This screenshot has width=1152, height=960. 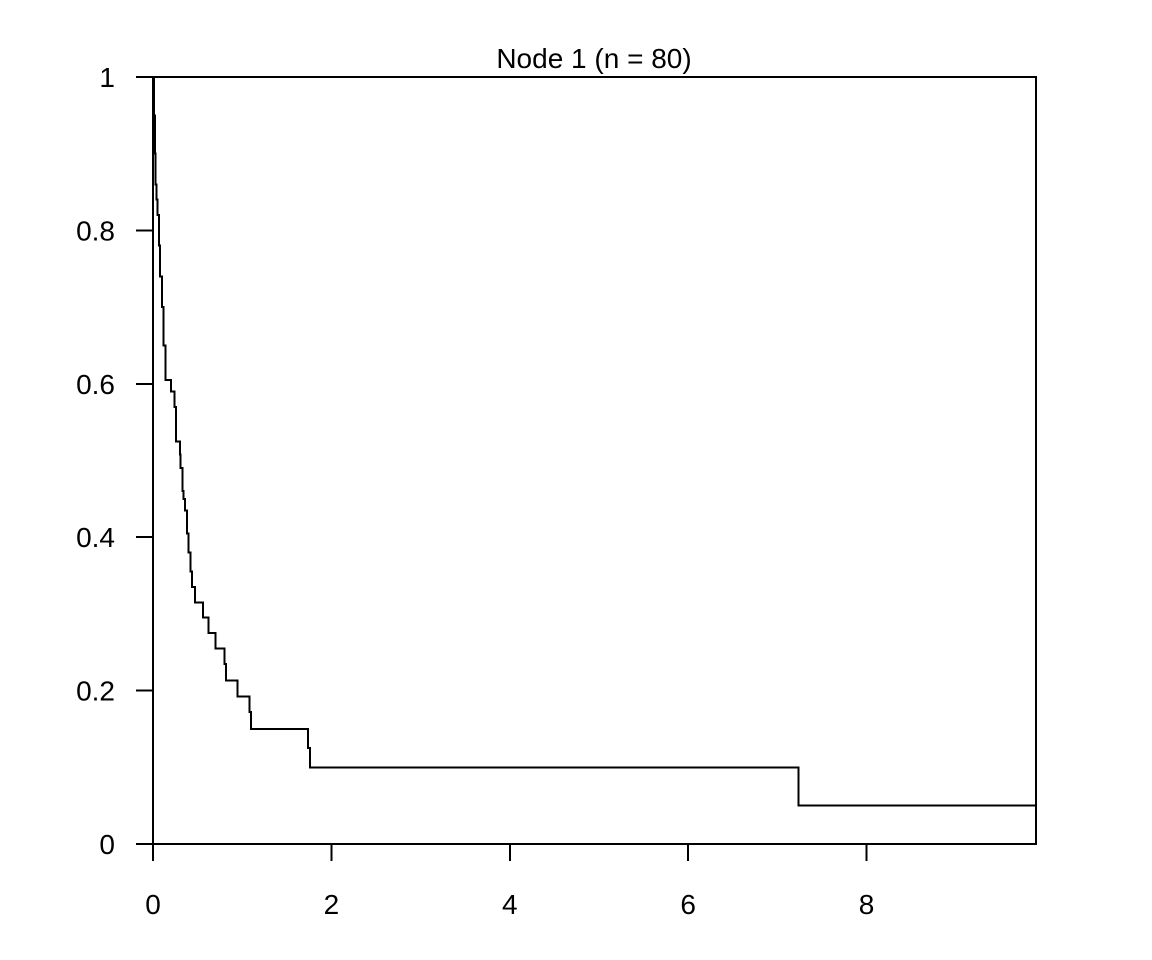 I want to click on y-tick-label: 0, so click(x=107, y=844).